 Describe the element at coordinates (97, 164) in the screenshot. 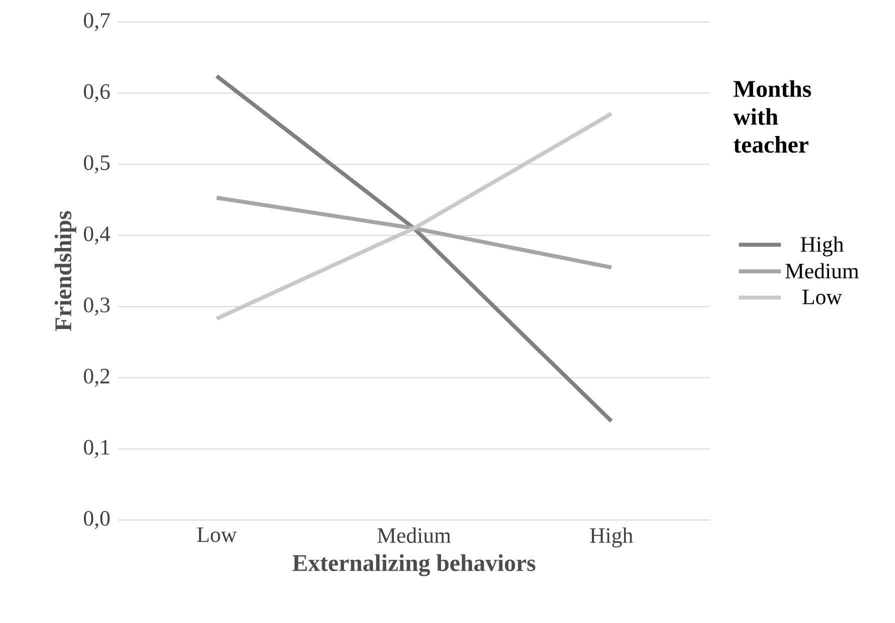

I see `y-tick-label: 0,5` at that location.